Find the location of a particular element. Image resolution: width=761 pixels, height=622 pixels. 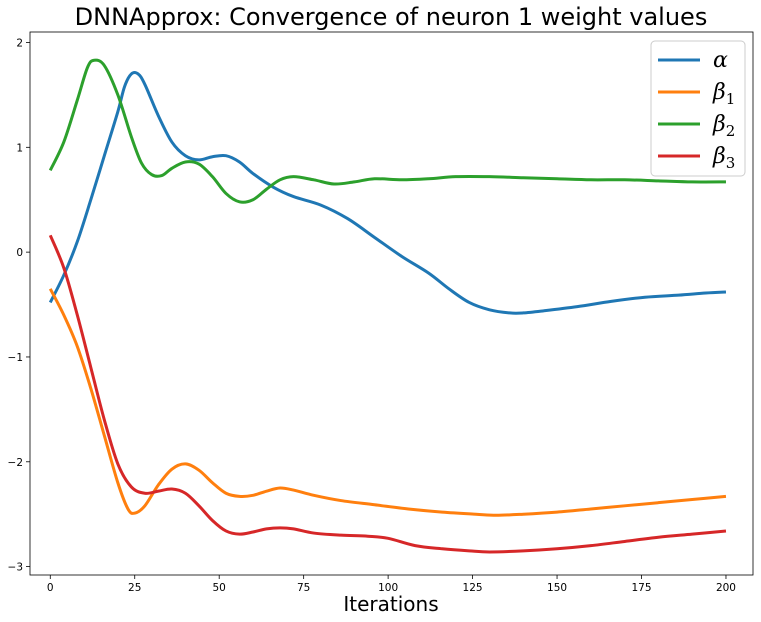

legend-label: β3 is located at coordinates (723, 158).